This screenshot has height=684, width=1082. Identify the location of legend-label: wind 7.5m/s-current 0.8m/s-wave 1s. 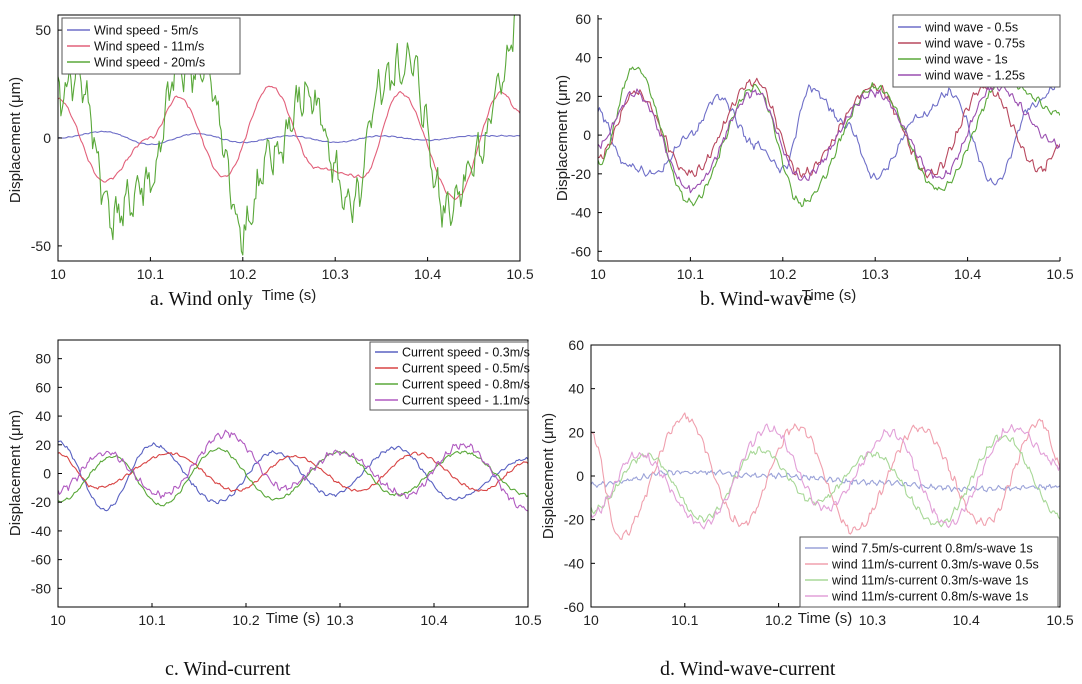
(932, 549).